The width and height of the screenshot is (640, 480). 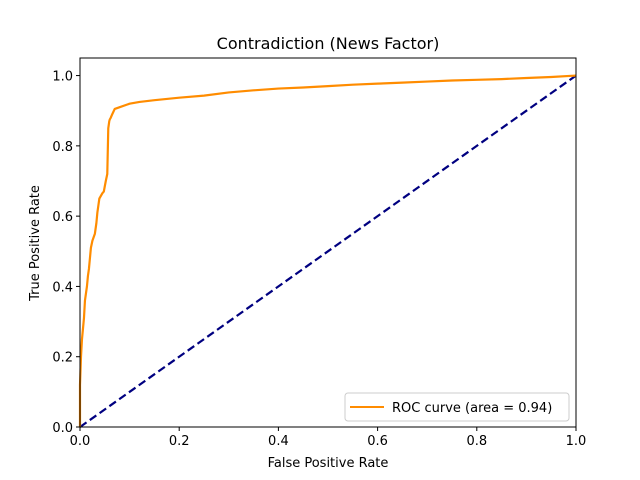 I want to click on y-tick-label: 1.0, so click(x=62, y=77).